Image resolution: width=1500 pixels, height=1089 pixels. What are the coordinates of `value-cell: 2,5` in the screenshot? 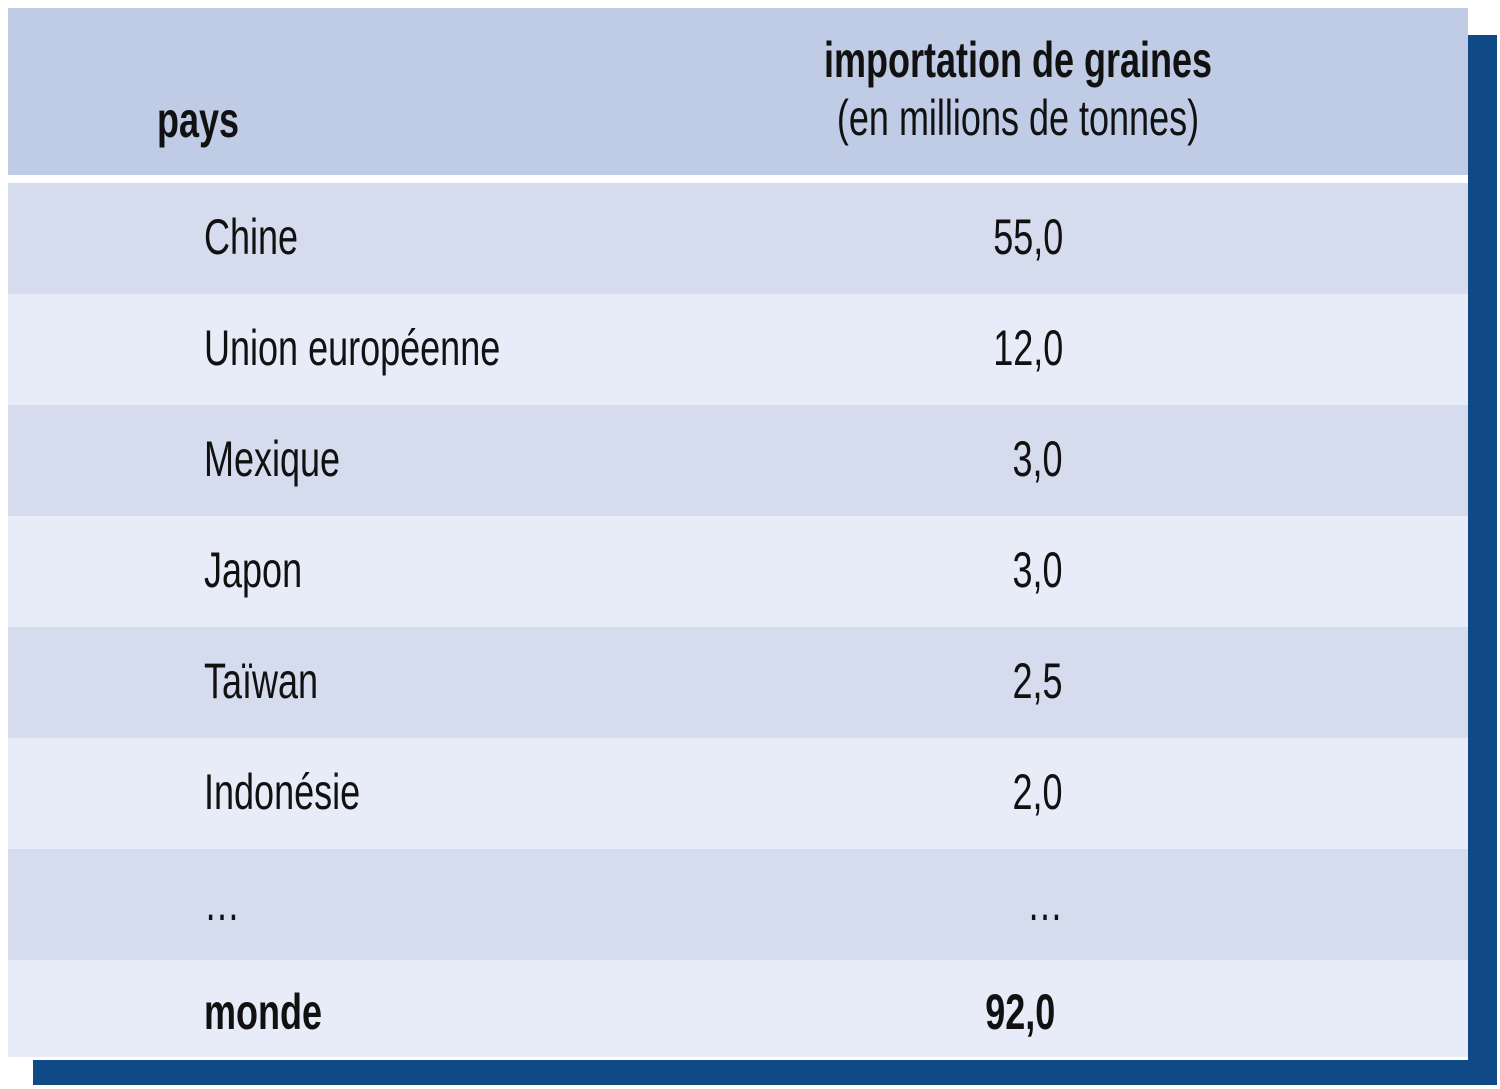 It's located at (1037, 681).